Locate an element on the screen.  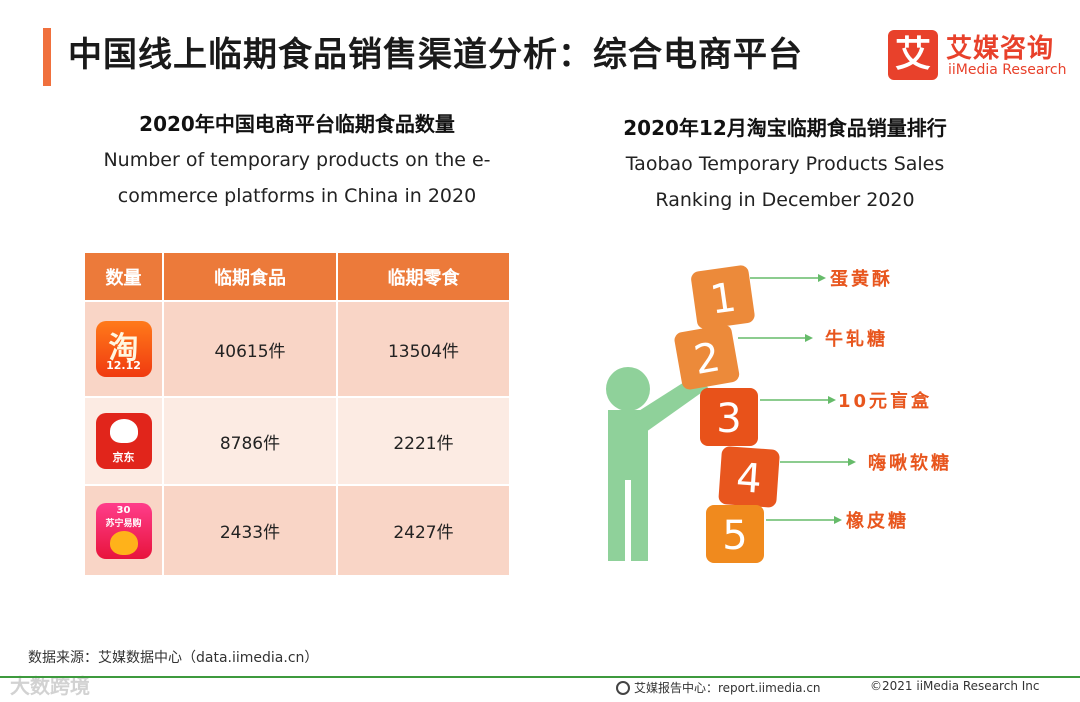
rank-number: 3 is located at coordinates (728, 419).